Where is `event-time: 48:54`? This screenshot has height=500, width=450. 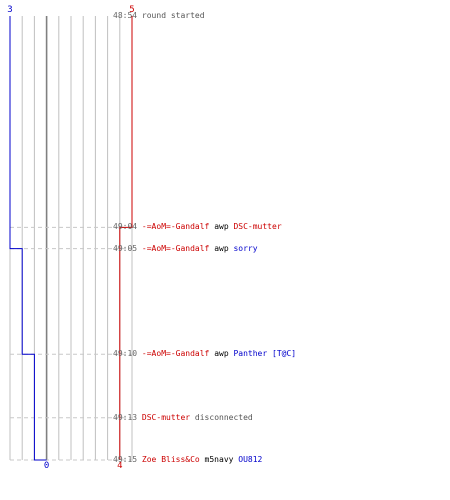 event-time: 48:54 is located at coordinates (125, 15).